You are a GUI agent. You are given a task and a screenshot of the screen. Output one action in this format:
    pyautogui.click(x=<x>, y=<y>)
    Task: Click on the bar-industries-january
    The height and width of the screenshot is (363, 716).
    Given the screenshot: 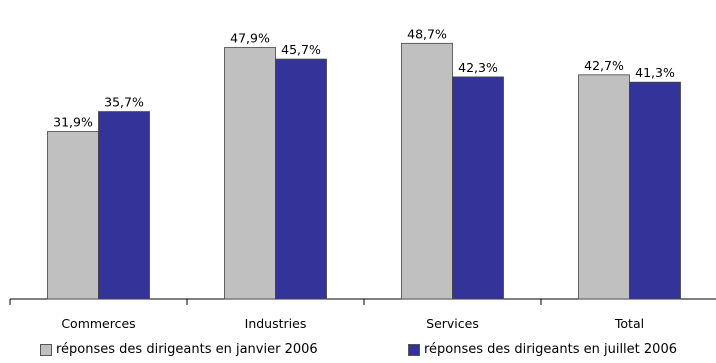 What is the action you would take?
    pyautogui.click(x=250, y=173)
    